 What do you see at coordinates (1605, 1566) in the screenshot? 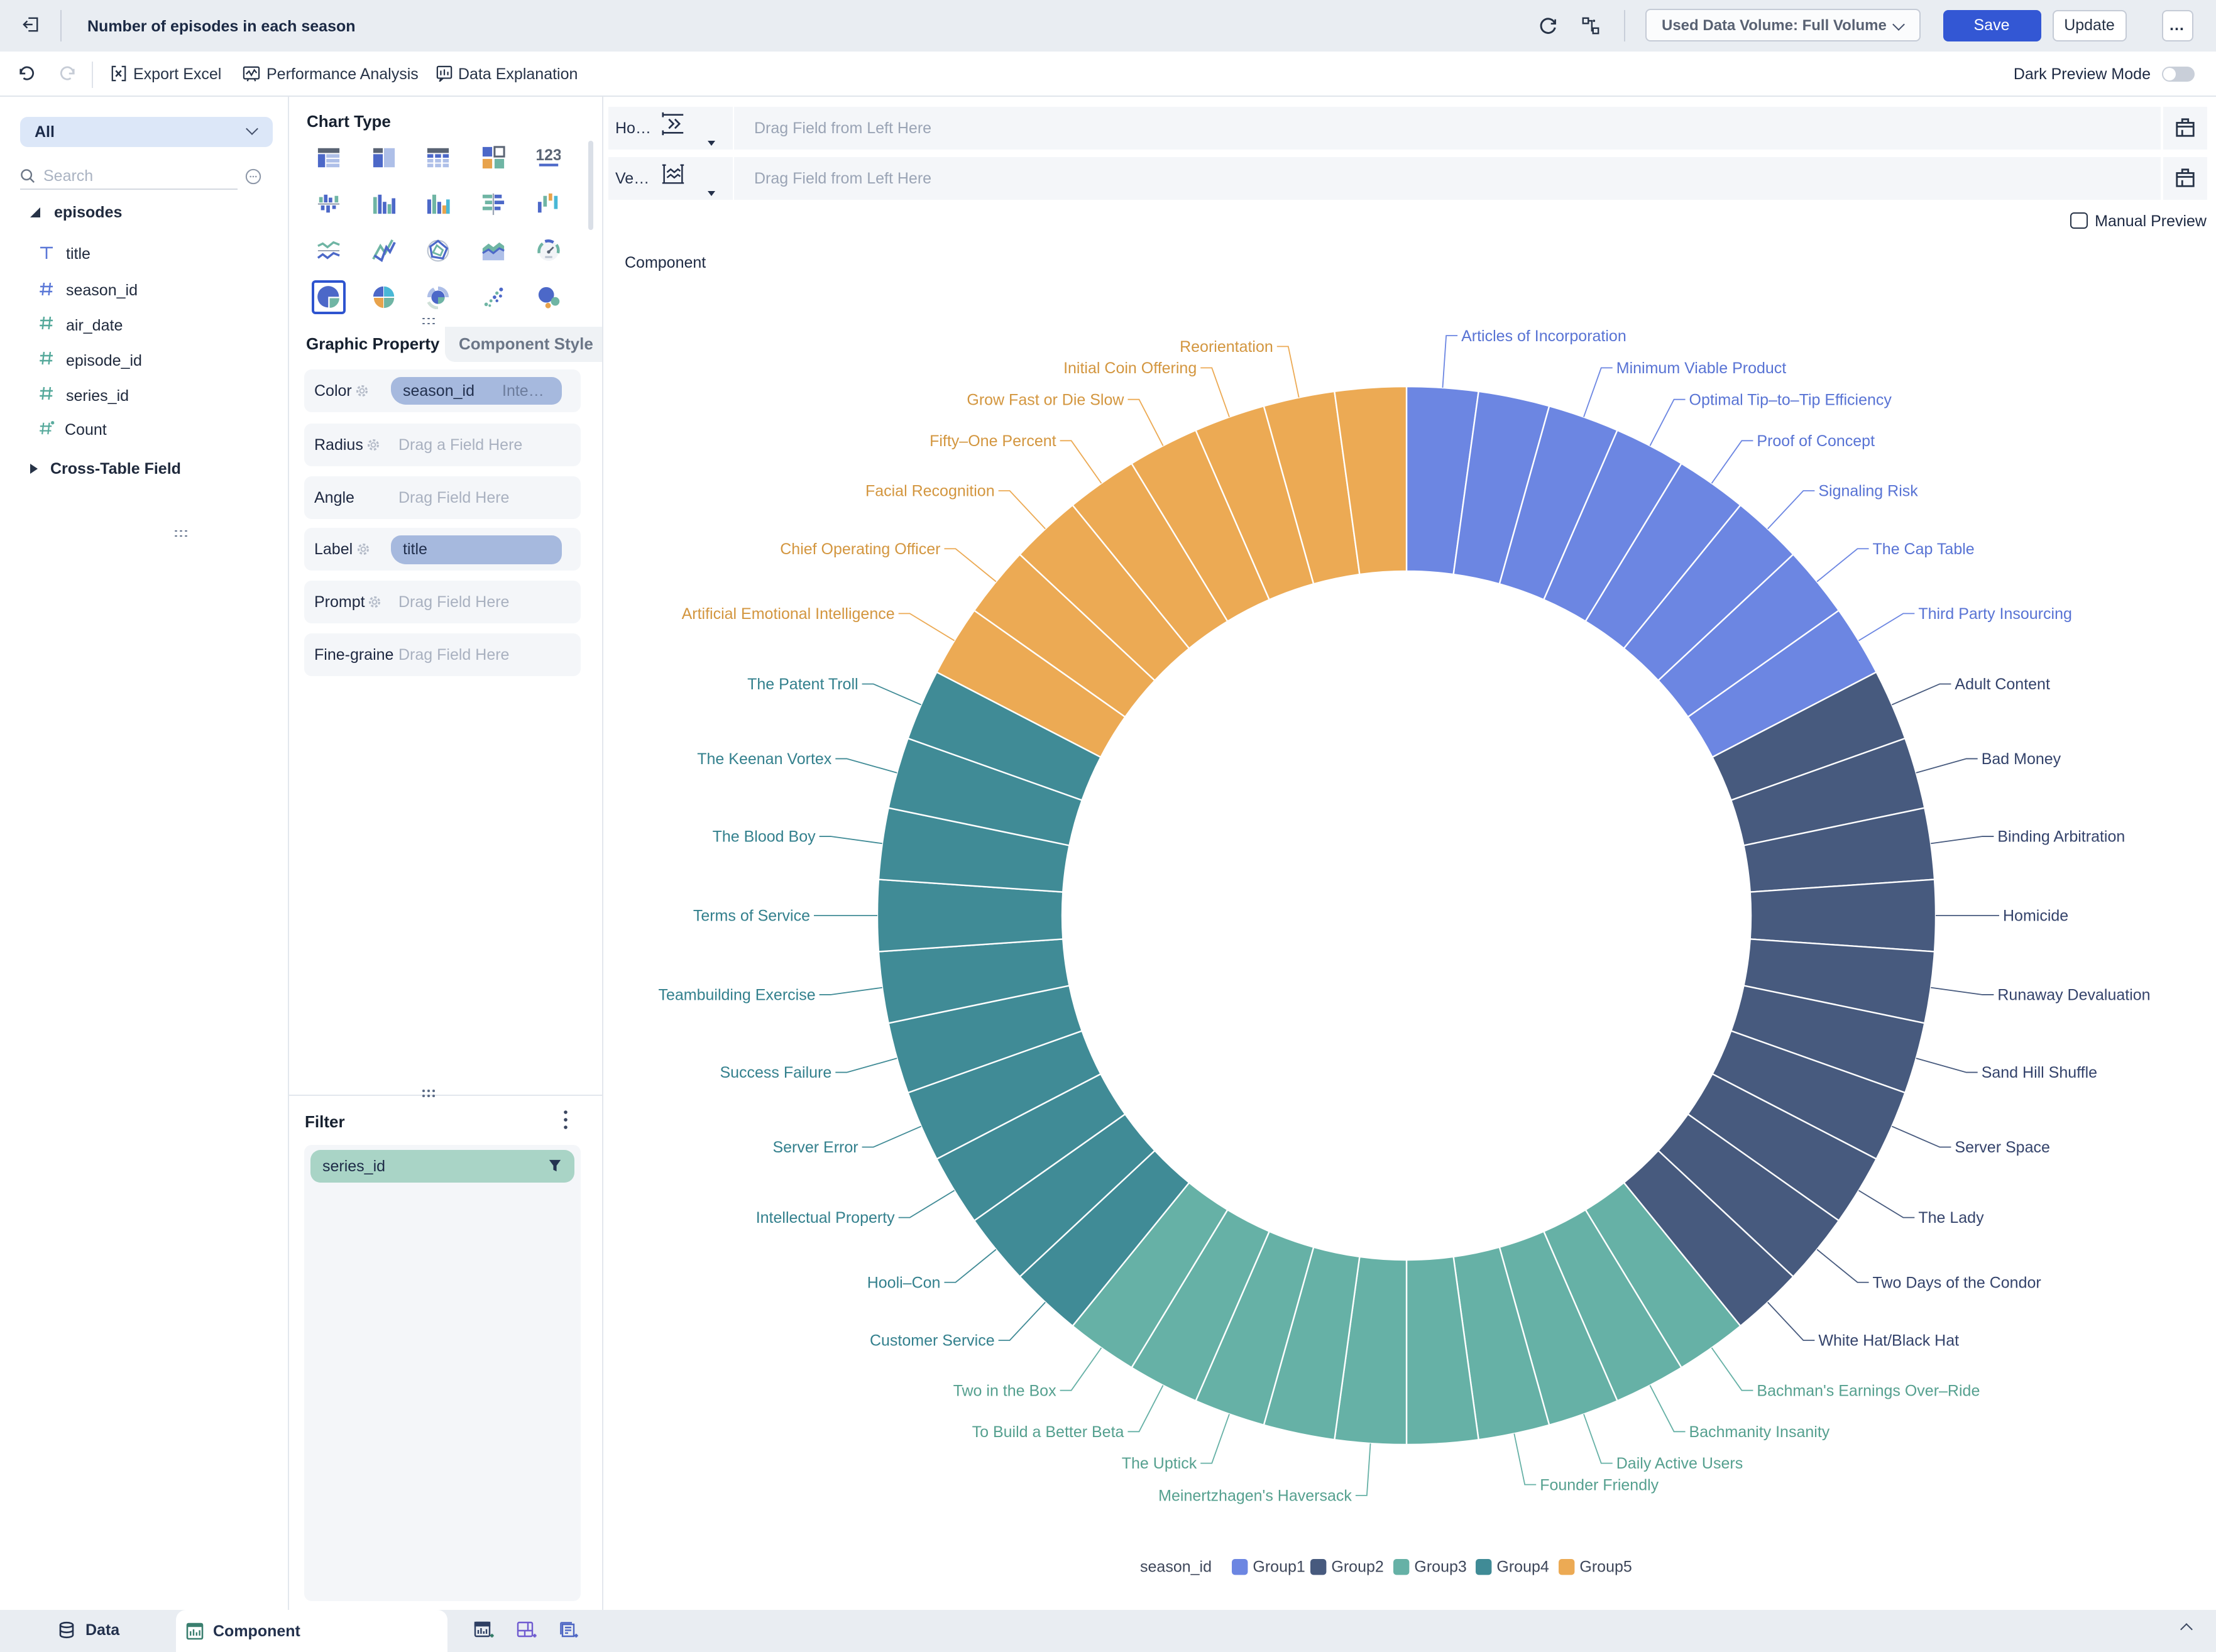
I see `svg-text: Group5` at bounding box center [1605, 1566].